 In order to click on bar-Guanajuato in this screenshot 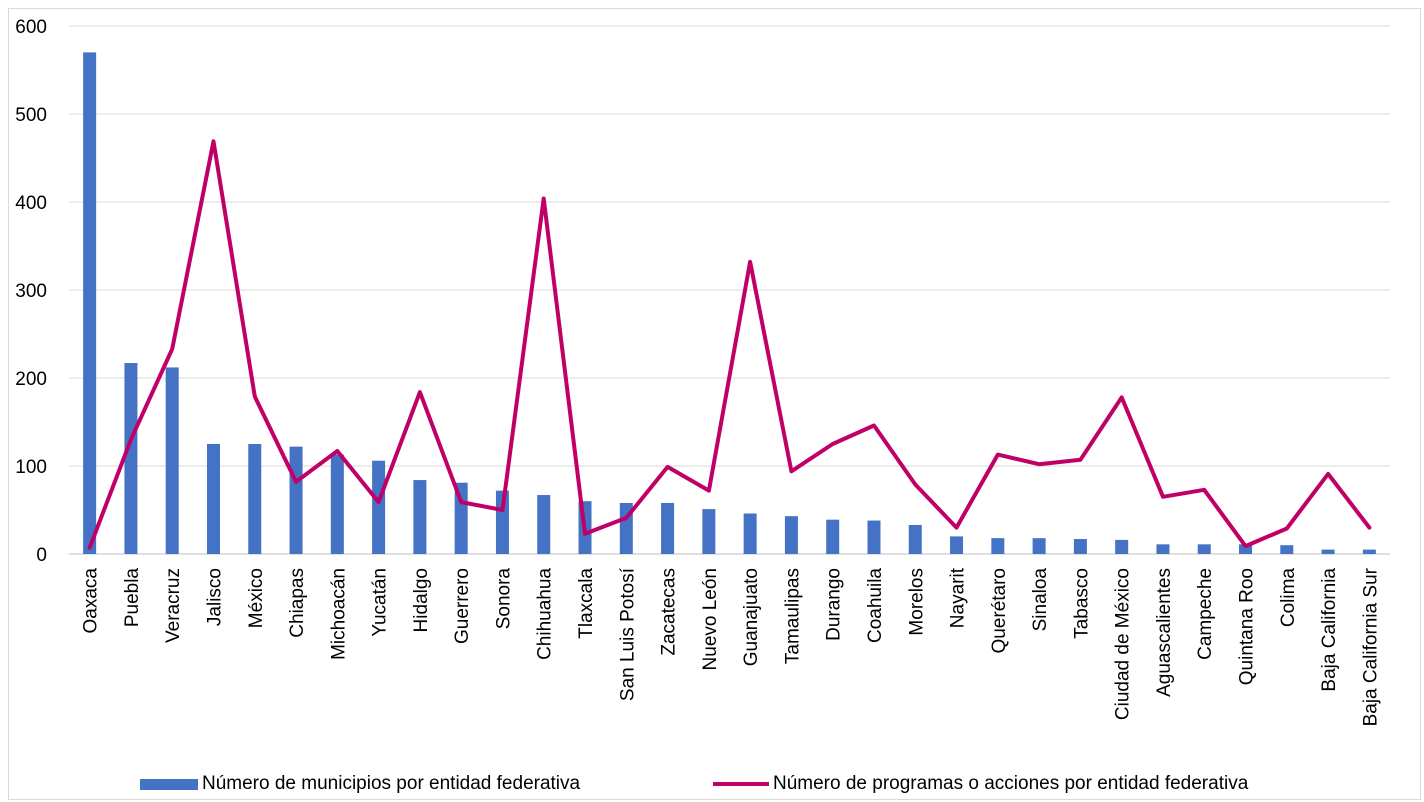, I will do `click(750, 533)`.